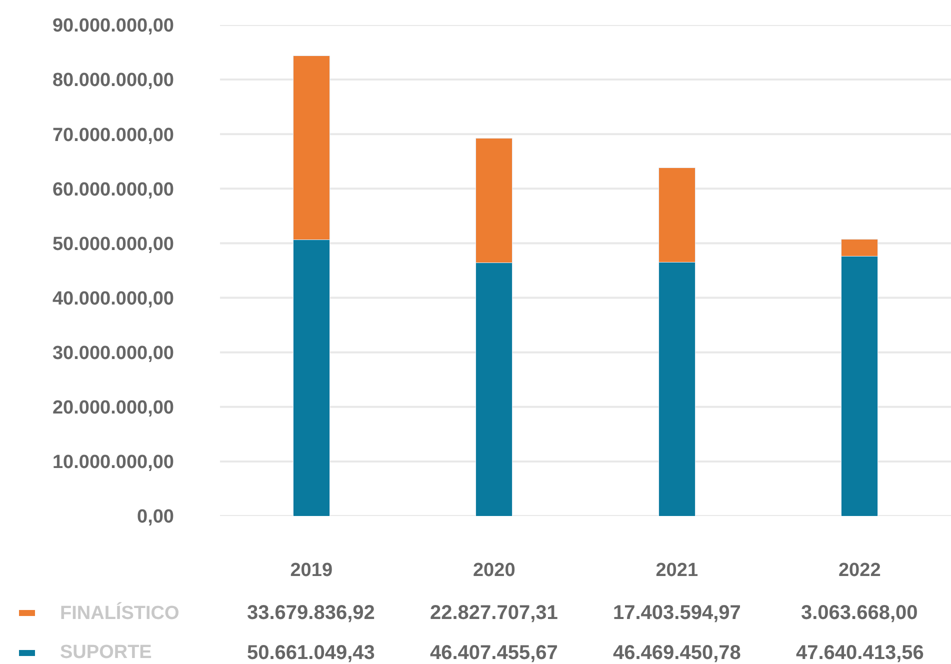  Describe the element at coordinates (311, 613) in the screenshot. I see `data-label: 33.679.836,92` at that location.